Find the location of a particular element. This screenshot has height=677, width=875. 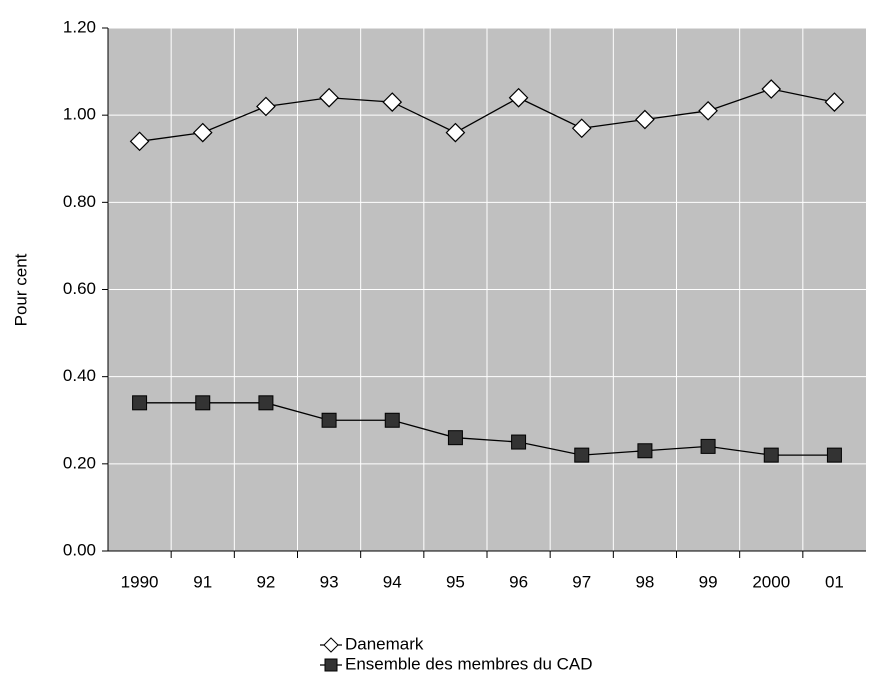

x-tick-label: 93 is located at coordinates (329, 581).